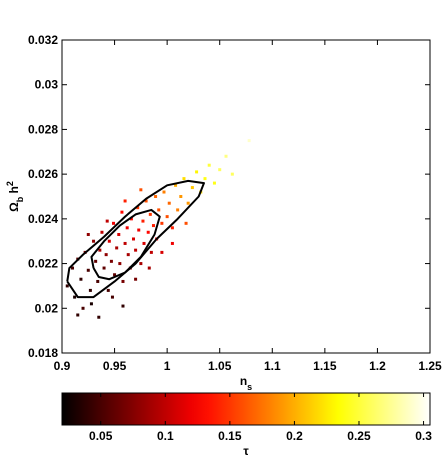 The height and width of the screenshot is (465, 443). I want to click on colorbar-label: τ, so click(246, 451).